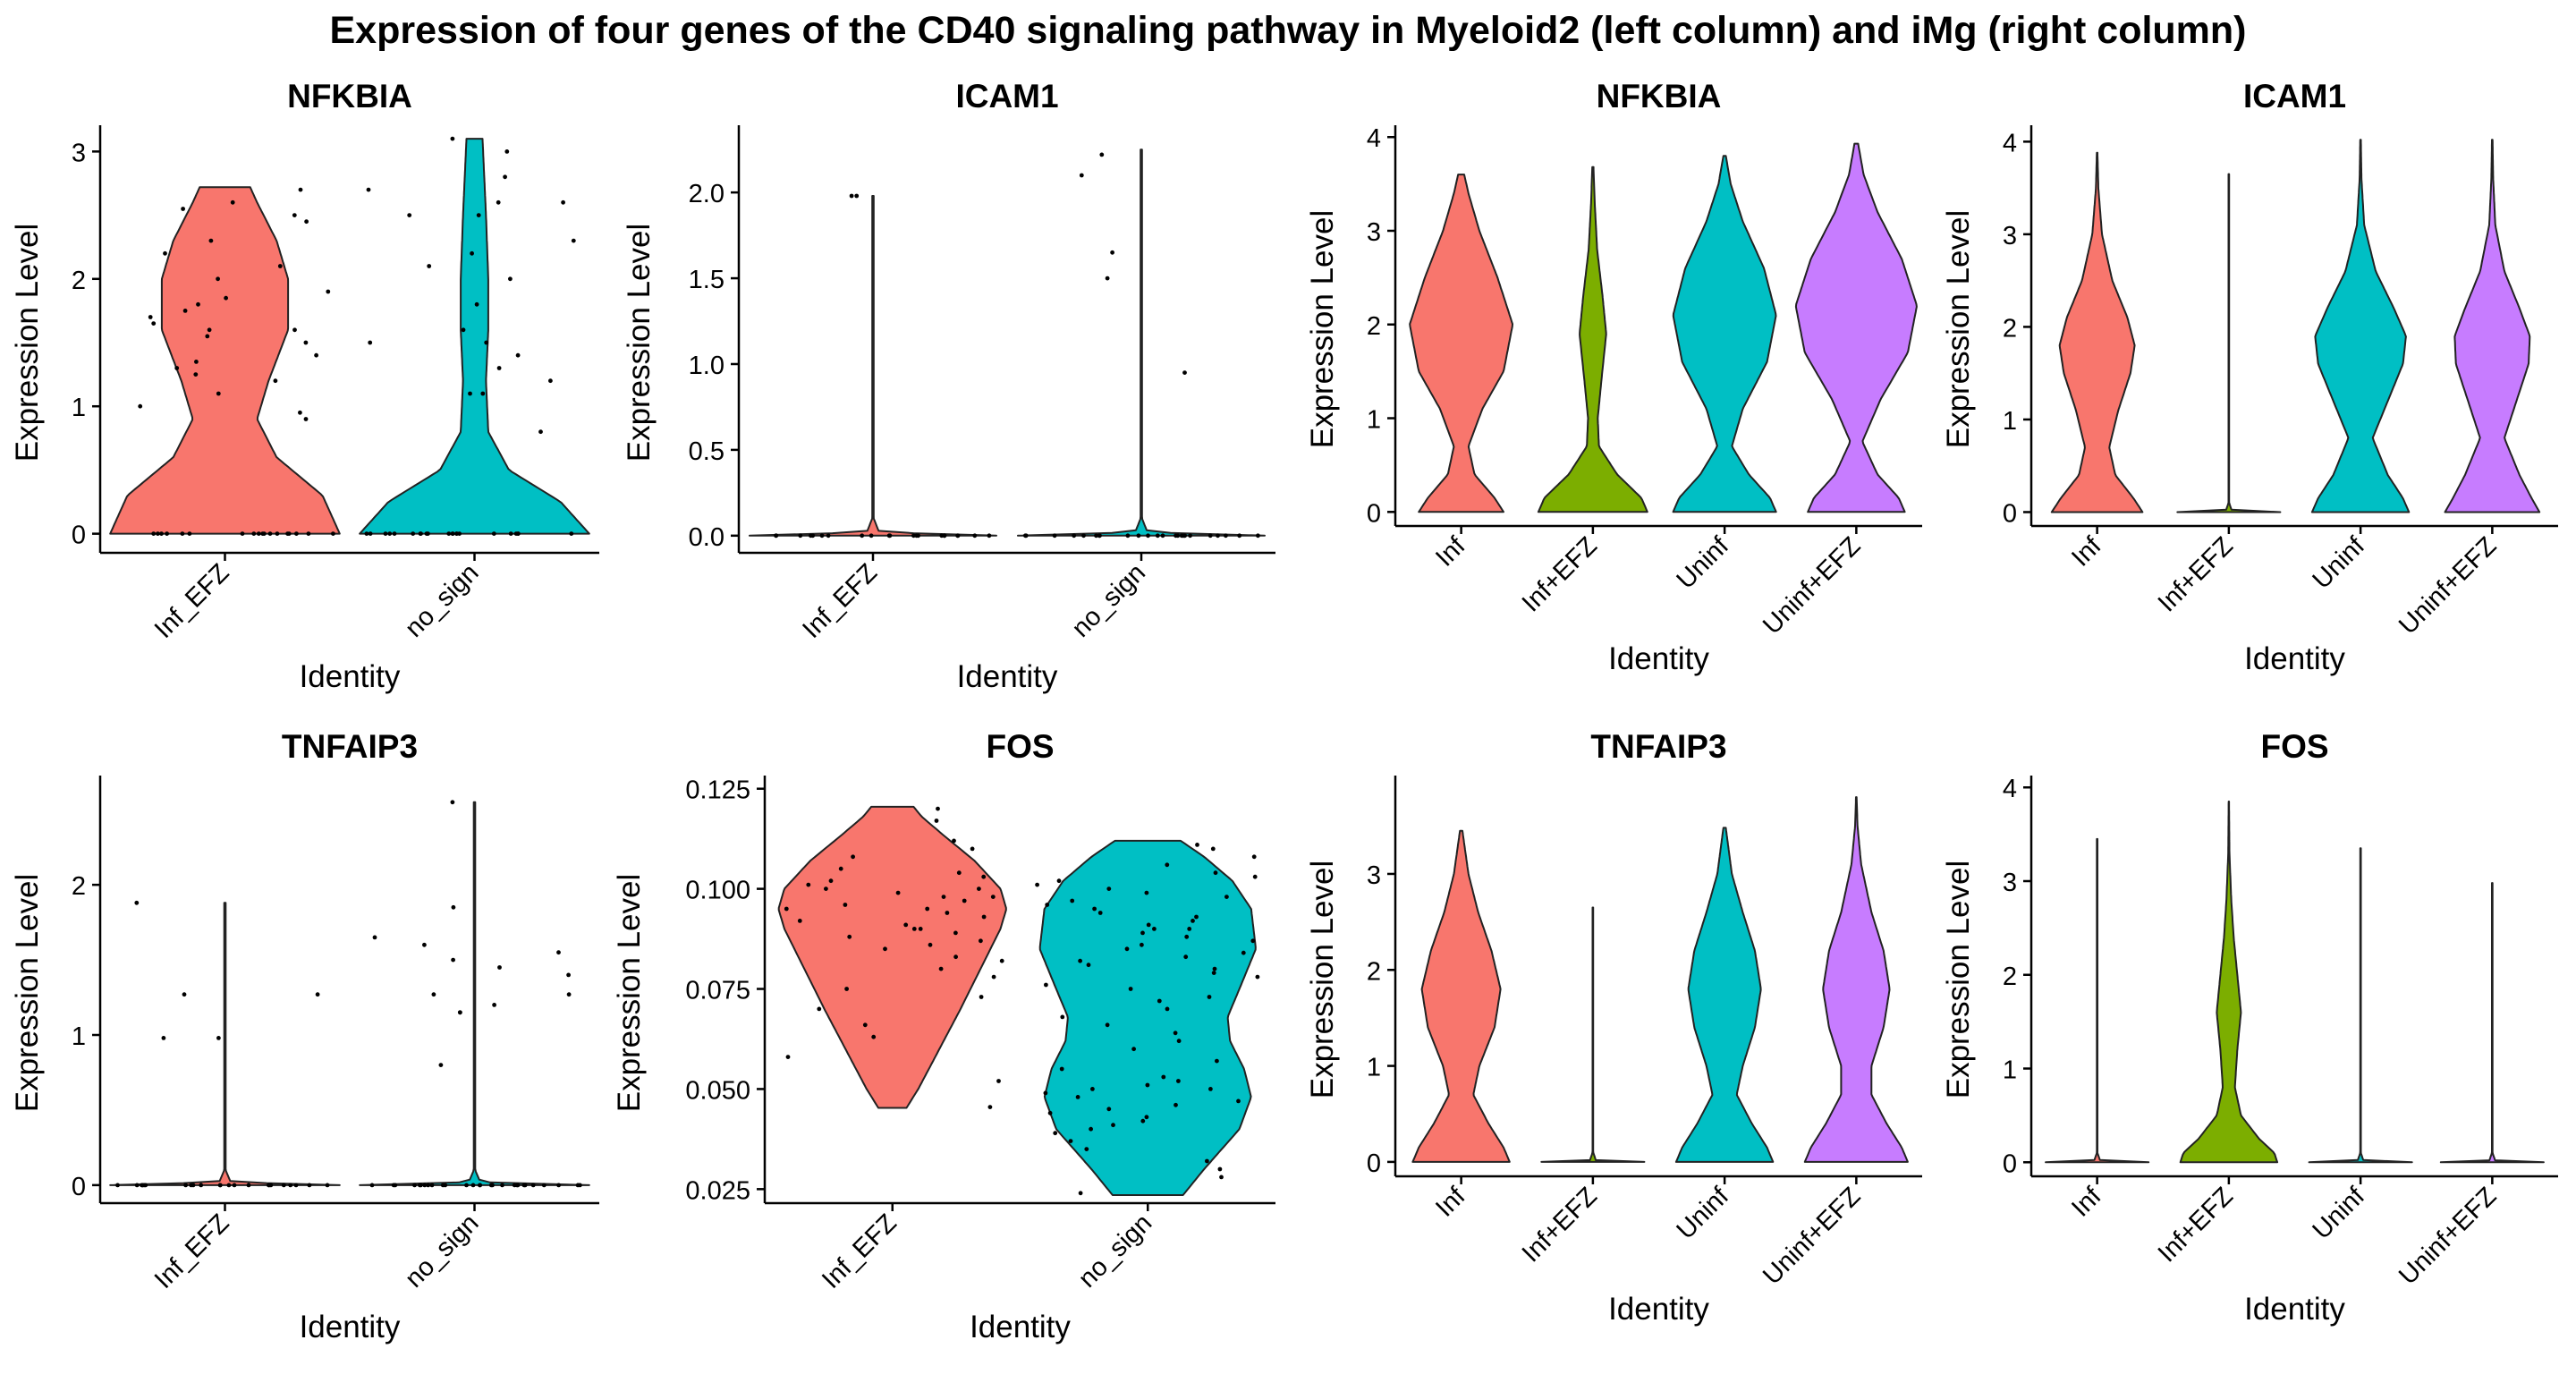 This screenshot has height=1374, width=2576. I want to click on y-tick-label: 0.075, so click(717, 991).